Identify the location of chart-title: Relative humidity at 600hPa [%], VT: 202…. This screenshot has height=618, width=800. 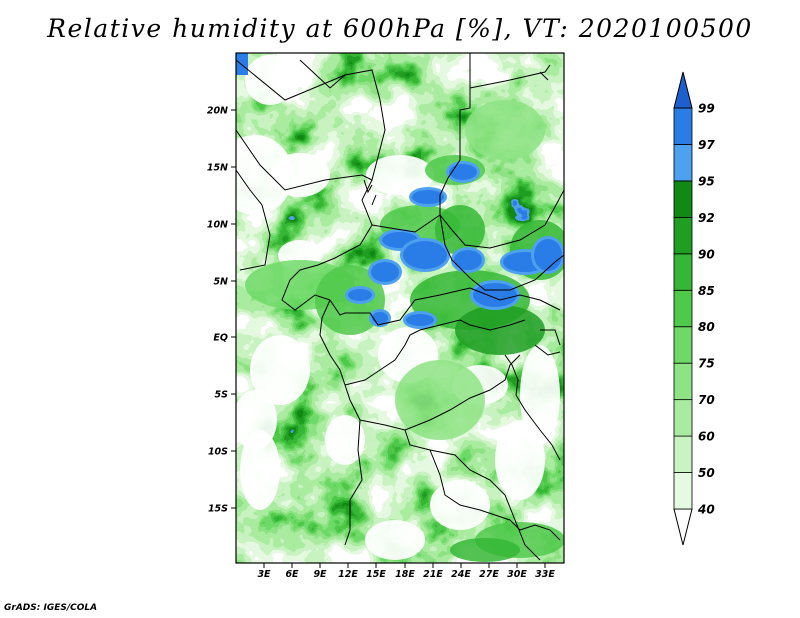
(400, 28).